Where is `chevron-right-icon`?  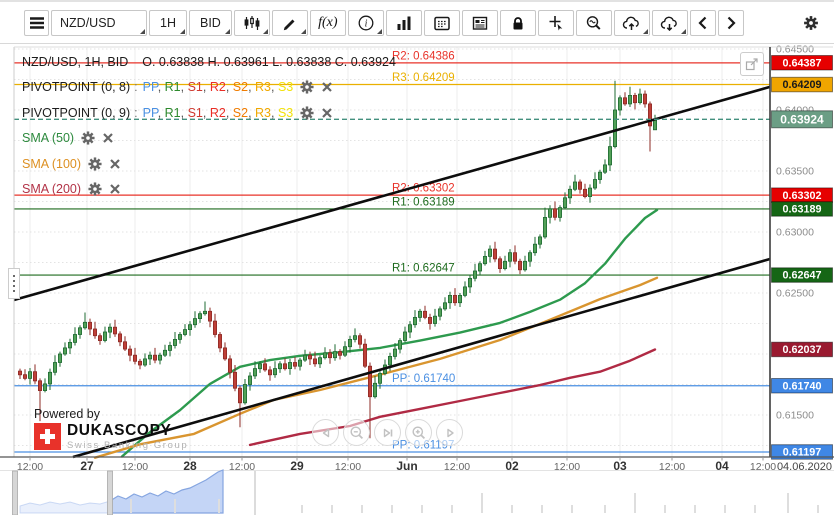
chevron-right-icon is located at coordinates (731, 22).